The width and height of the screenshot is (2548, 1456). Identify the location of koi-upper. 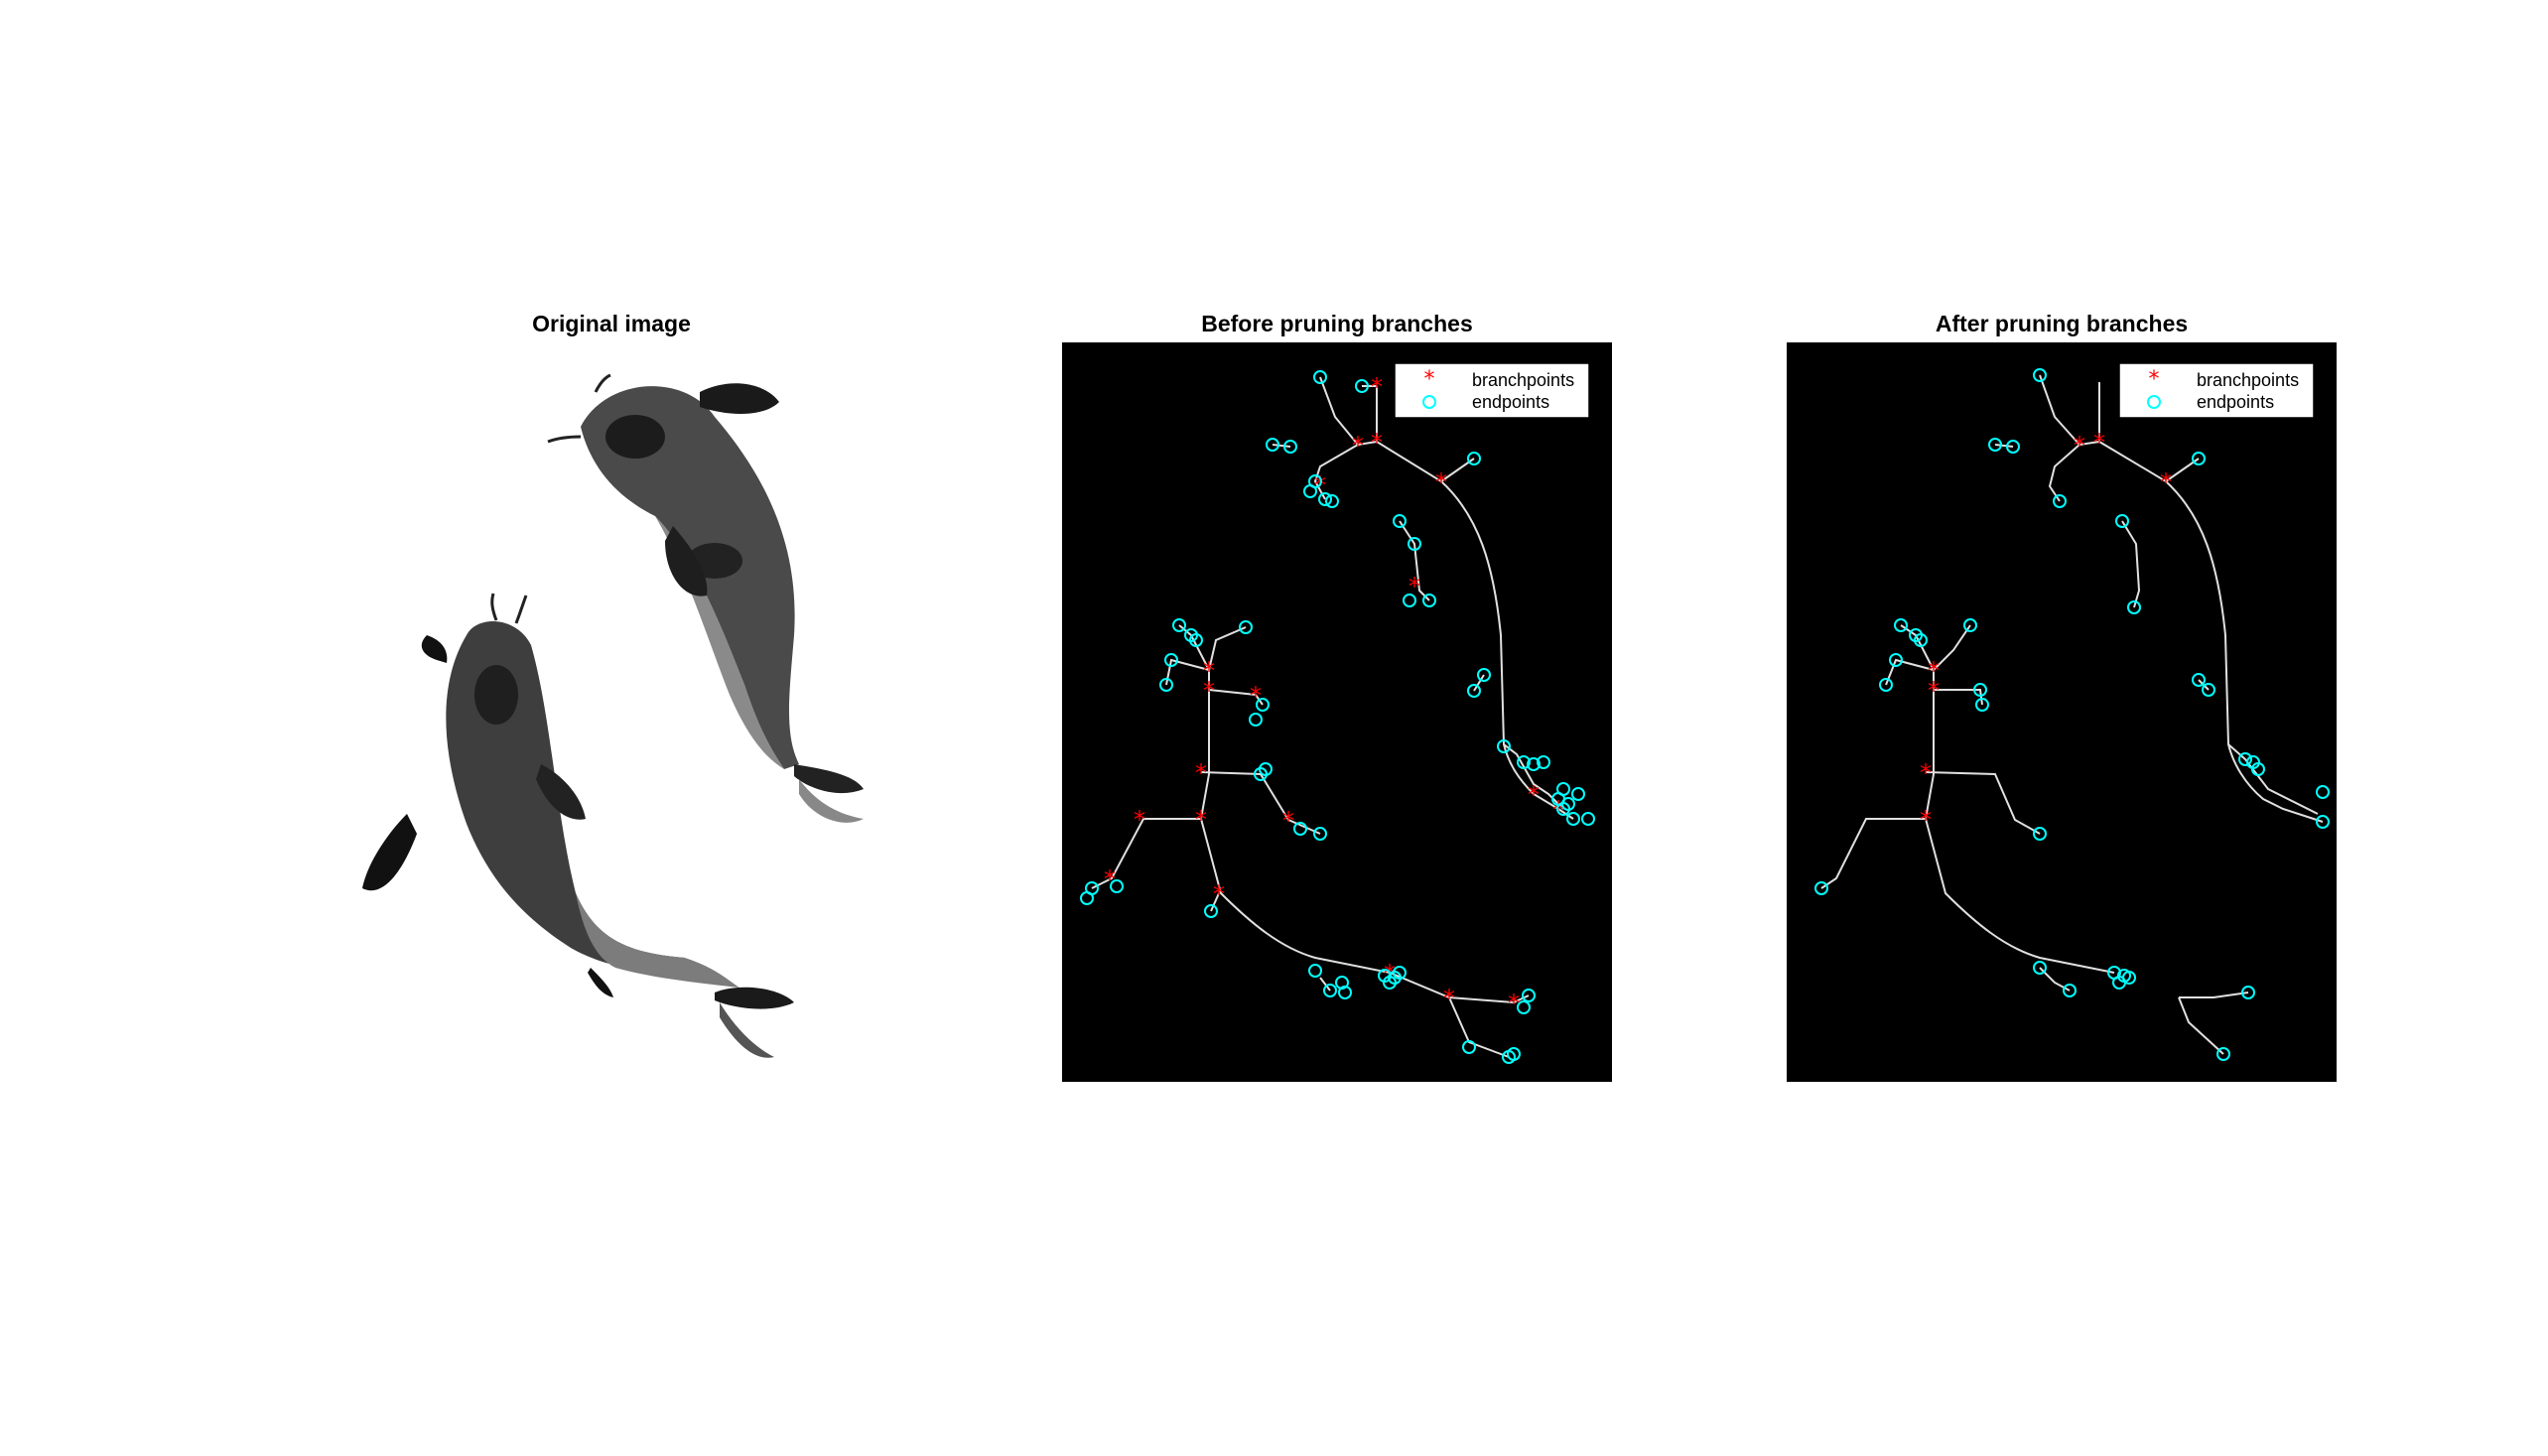
(705, 598).